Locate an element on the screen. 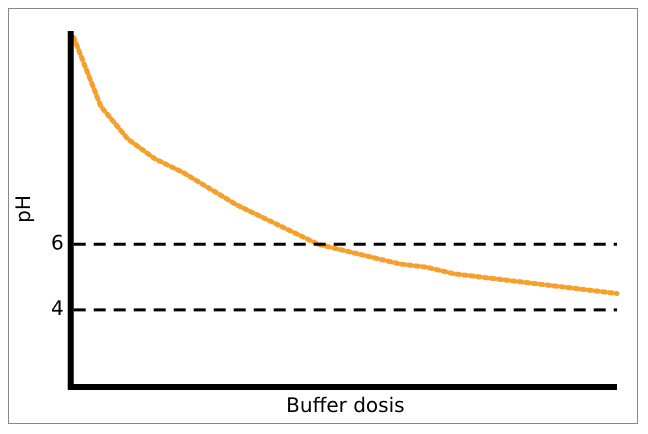 This screenshot has height=434, width=648. x-axis-title: Buffer dosis is located at coordinates (345, 405).